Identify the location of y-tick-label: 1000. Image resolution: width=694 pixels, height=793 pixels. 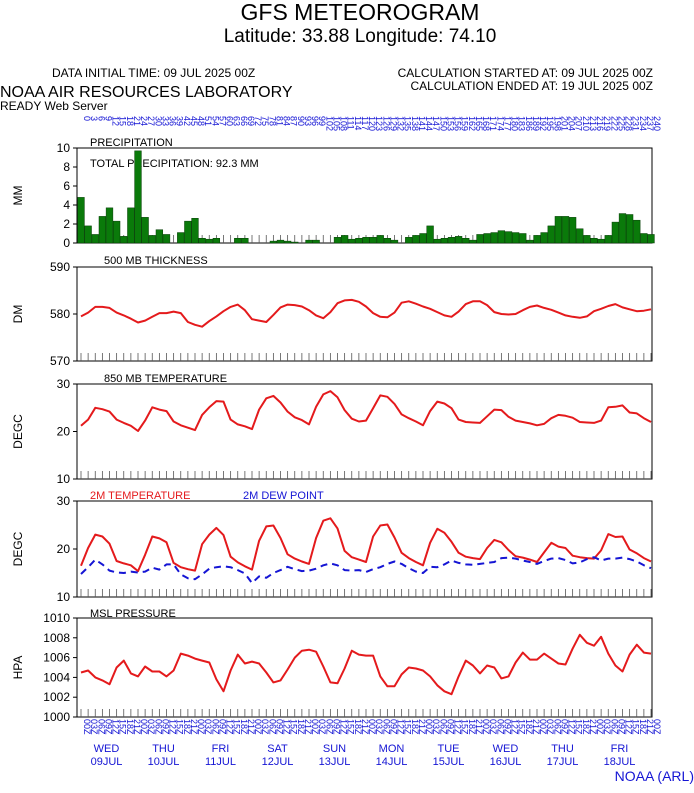
(56, 717).